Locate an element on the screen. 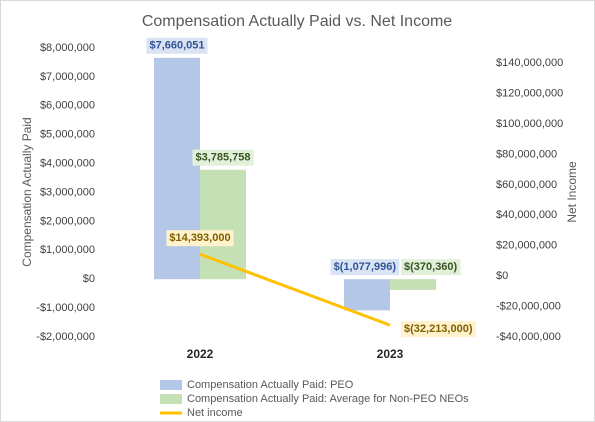 Image resolution: width=595 pixels, height=422 pixels. data-label: $14,393,000 is located at coordinates (199, 238).